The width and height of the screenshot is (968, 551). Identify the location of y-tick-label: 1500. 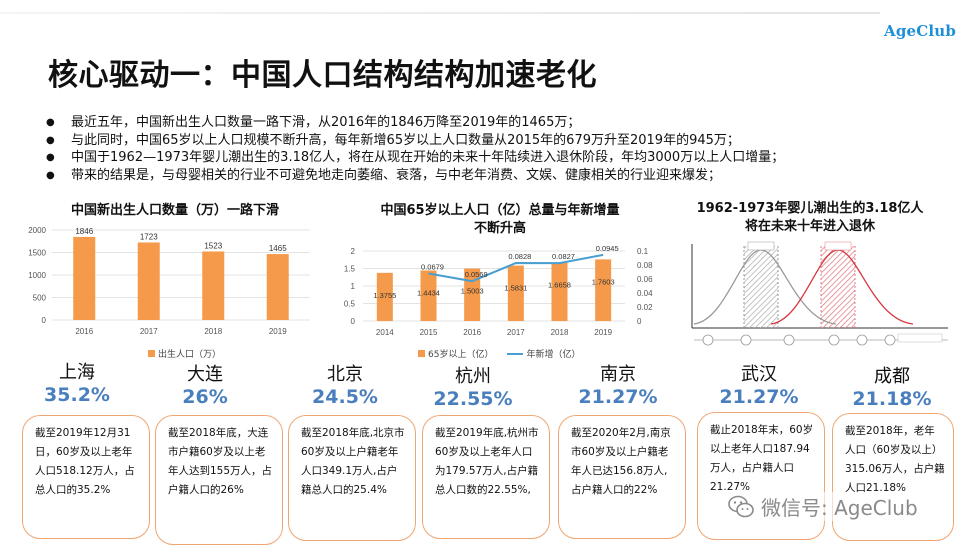
(37, 253).